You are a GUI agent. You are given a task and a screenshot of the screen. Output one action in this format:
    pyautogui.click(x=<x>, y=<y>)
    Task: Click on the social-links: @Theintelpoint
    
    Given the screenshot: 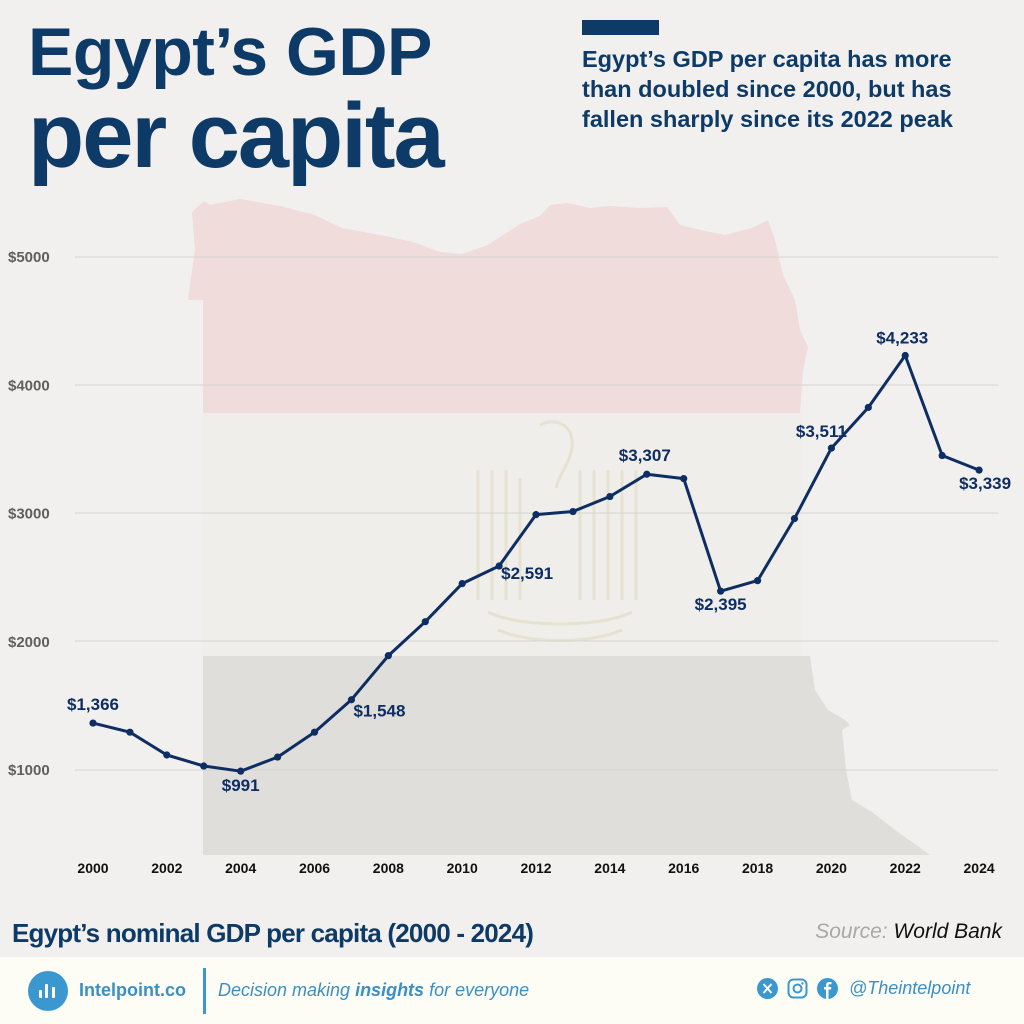 What is the action you would take?
    pyautogui.click(x=863, y=988)
    